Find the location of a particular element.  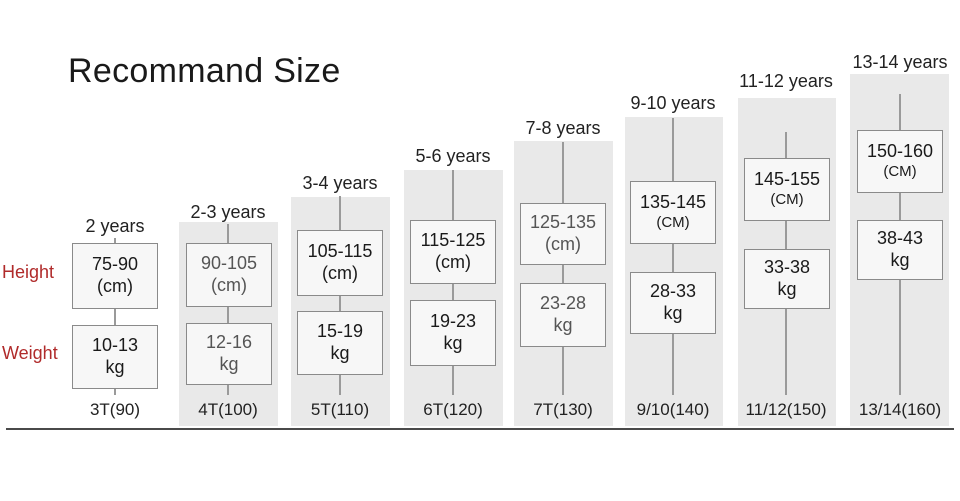

weight-box: 23-28 kg is located at coordinates (563, 315).